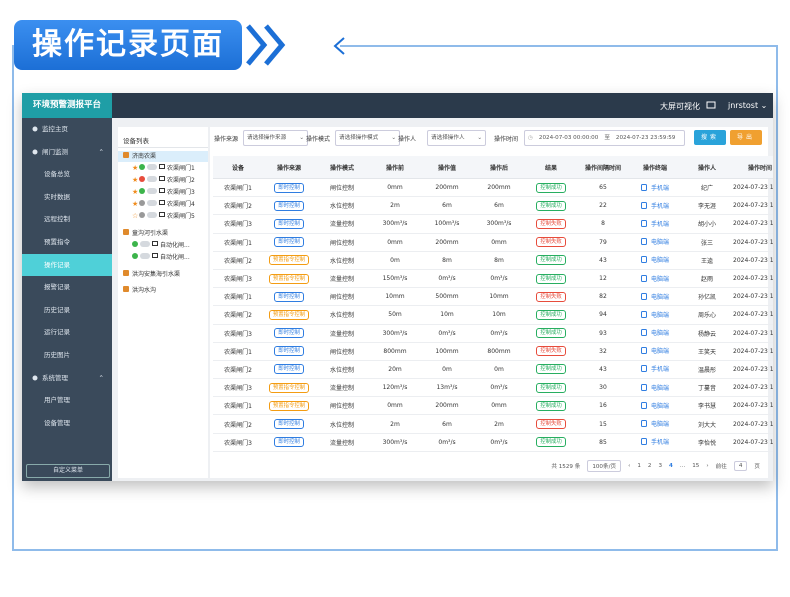 The width and height of the screenshot is (790, 597). I want to click on table-cell: 农渠闸门1, so click(238, 351).